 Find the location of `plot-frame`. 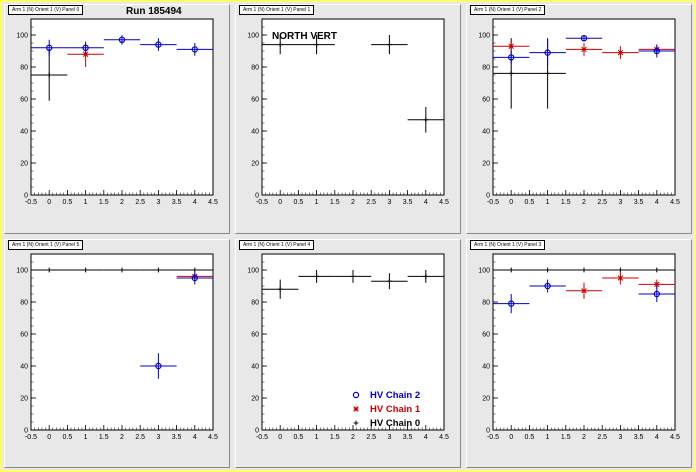

plot-frame is located at coordinates (353, 107).